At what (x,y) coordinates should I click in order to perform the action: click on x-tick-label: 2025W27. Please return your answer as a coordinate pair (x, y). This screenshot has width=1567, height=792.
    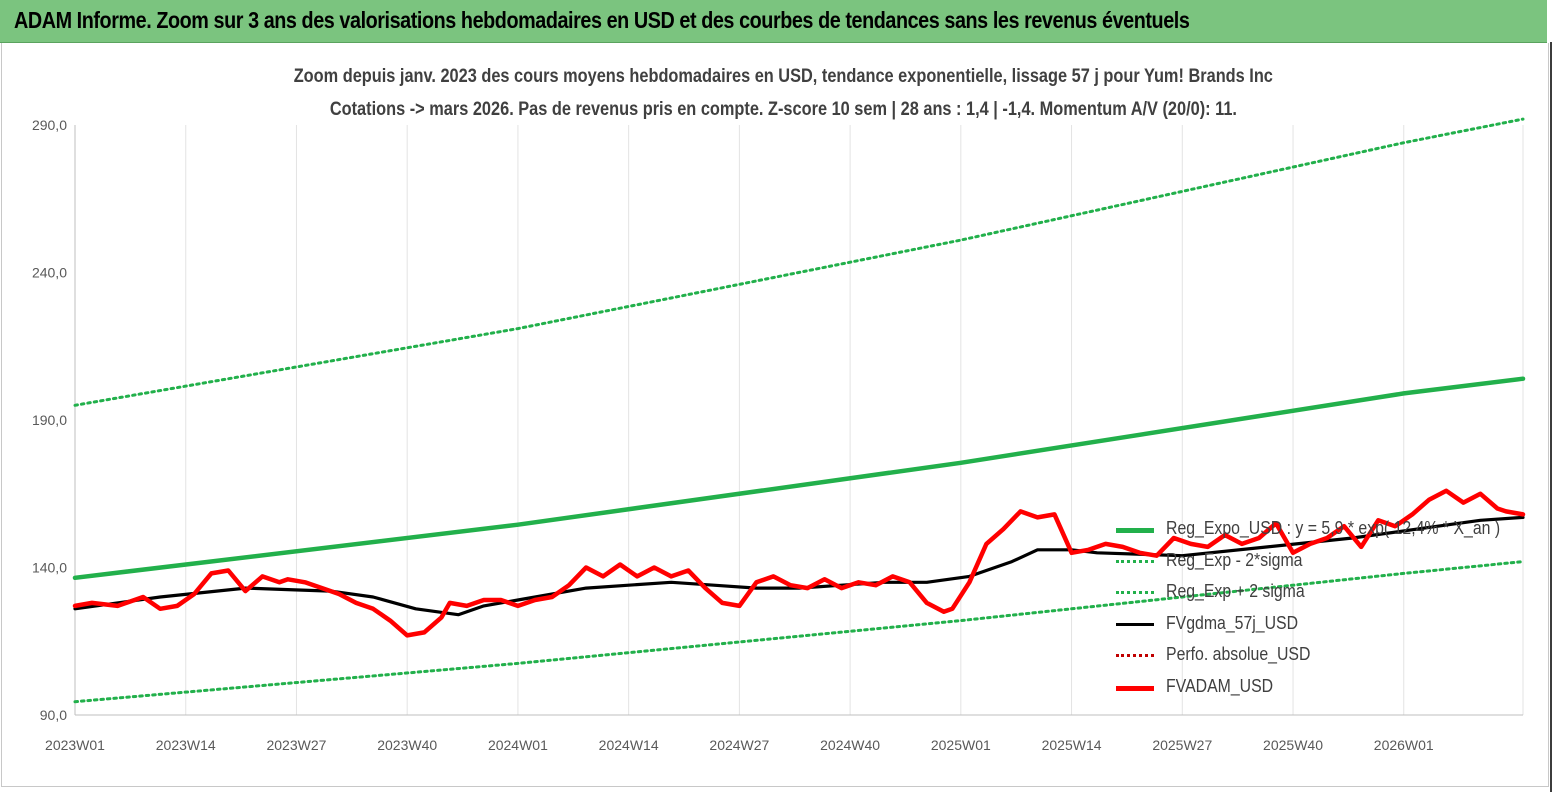
    Looking at the image, I should click on (1182, 745).